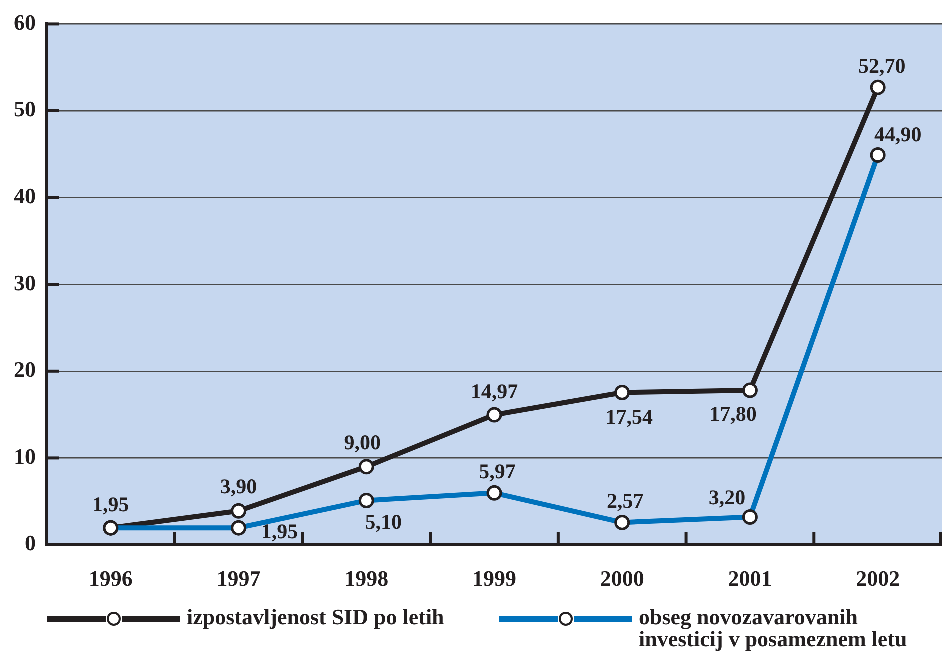  Describe the element at coordinates (363, 442) in the screenshot. I see `data-label: 9,00` at that location.